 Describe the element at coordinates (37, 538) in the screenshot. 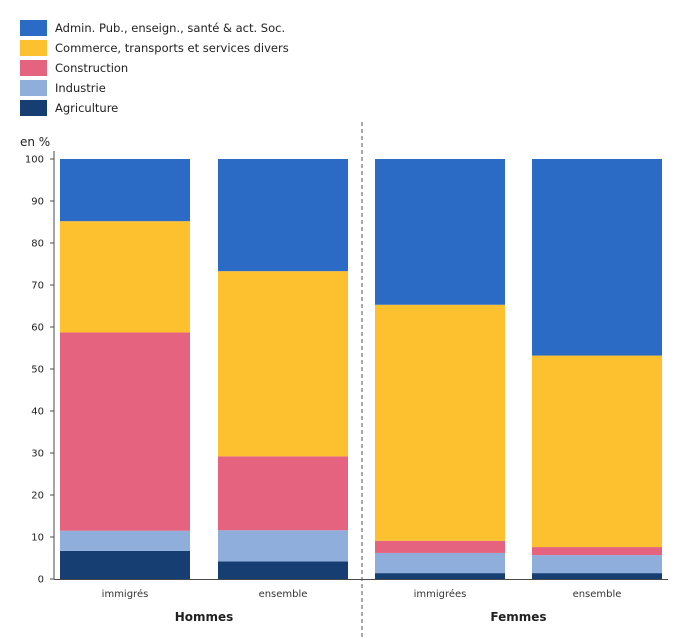

I see `y-tick-label: 10` at that location.